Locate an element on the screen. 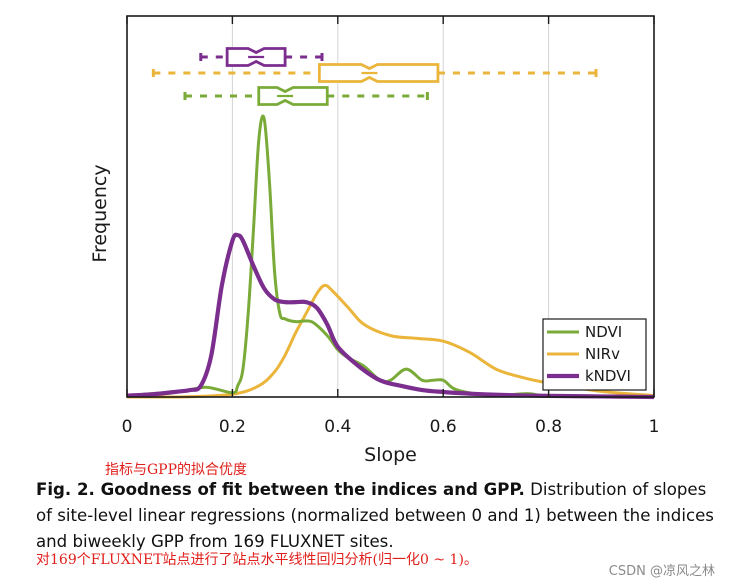 This screenshot has width=729, height=587. annotation-title-cn: 指标与GPP的拟合优度 is located at coordinates (176, 470).